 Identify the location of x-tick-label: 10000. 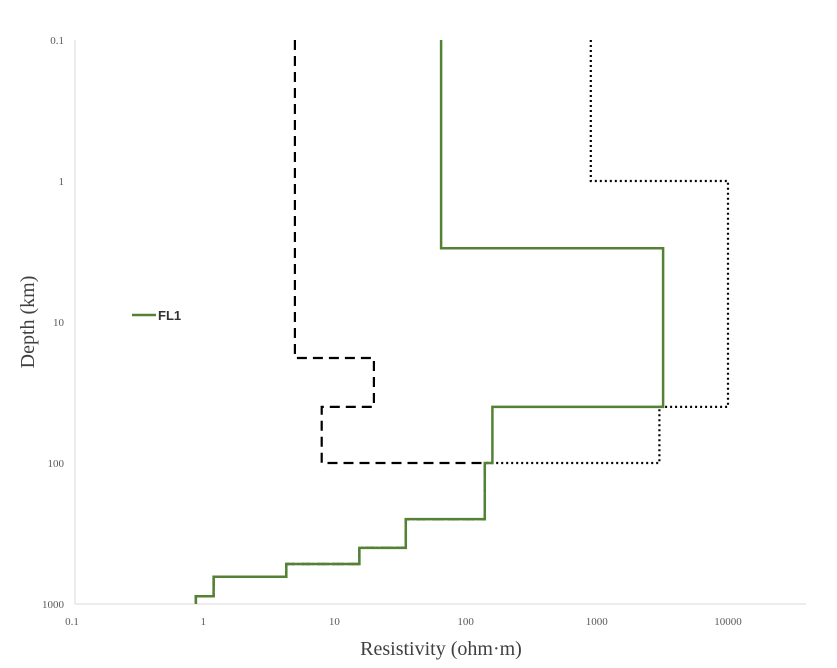
(728, 622).